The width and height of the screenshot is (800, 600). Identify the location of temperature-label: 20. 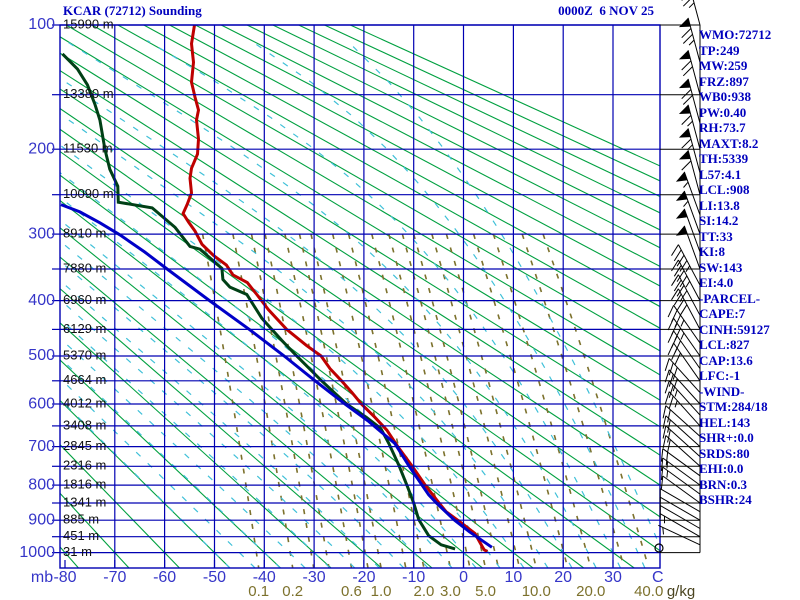
(563, 577).